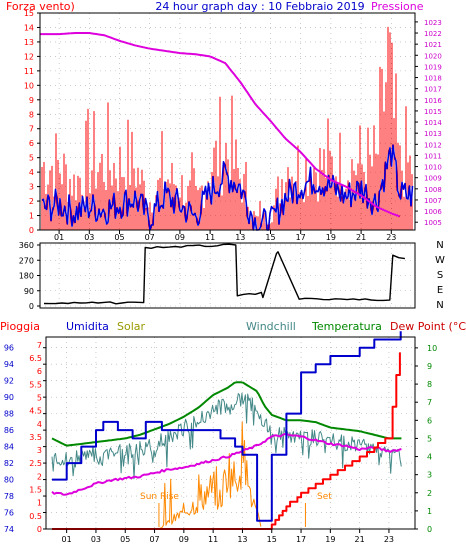 Image resolution: width=466 pixels, height=555 pixels. I want to click on humidity-tick-label: 76, so click(9, 513).